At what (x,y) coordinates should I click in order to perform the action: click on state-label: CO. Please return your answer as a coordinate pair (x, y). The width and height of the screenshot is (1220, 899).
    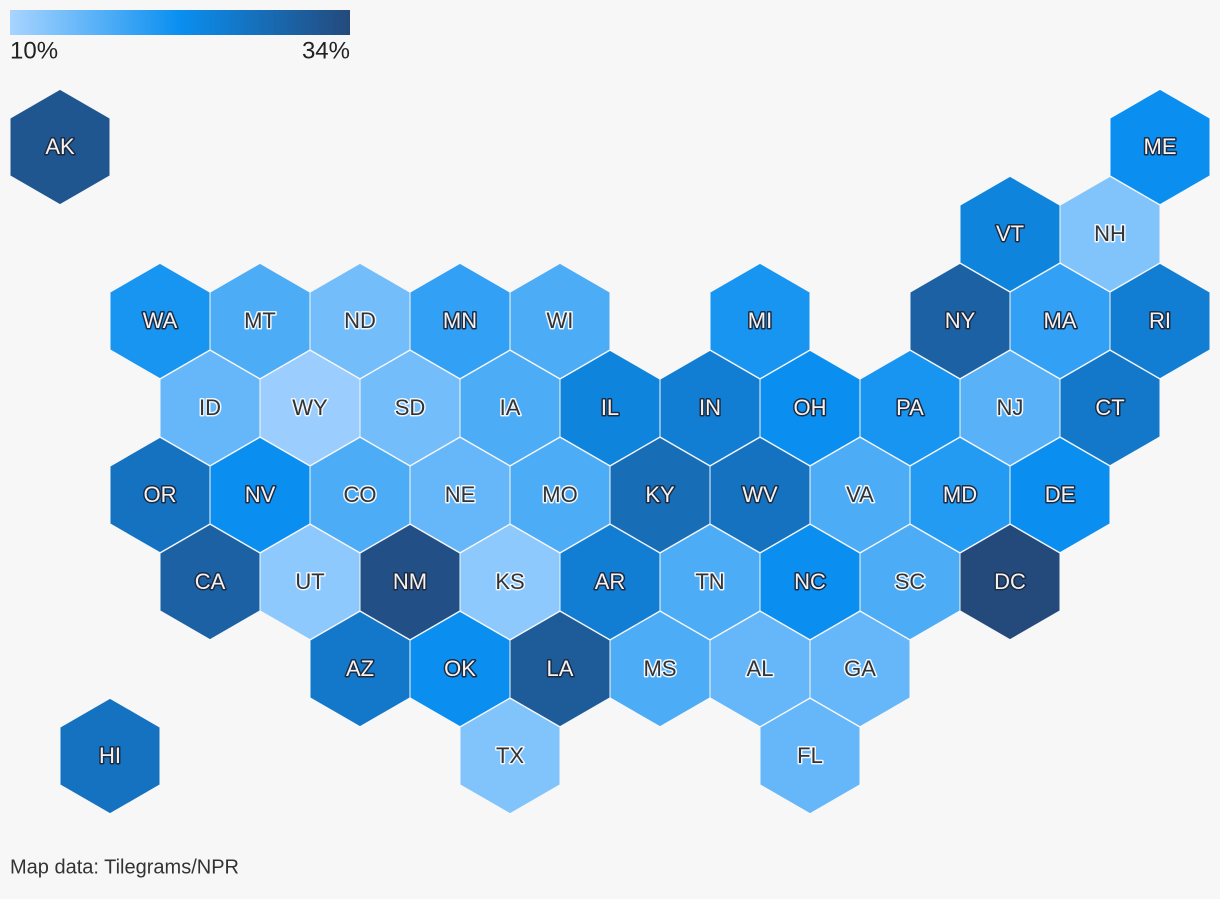
    Looking at the image, I should click on (360, 494).